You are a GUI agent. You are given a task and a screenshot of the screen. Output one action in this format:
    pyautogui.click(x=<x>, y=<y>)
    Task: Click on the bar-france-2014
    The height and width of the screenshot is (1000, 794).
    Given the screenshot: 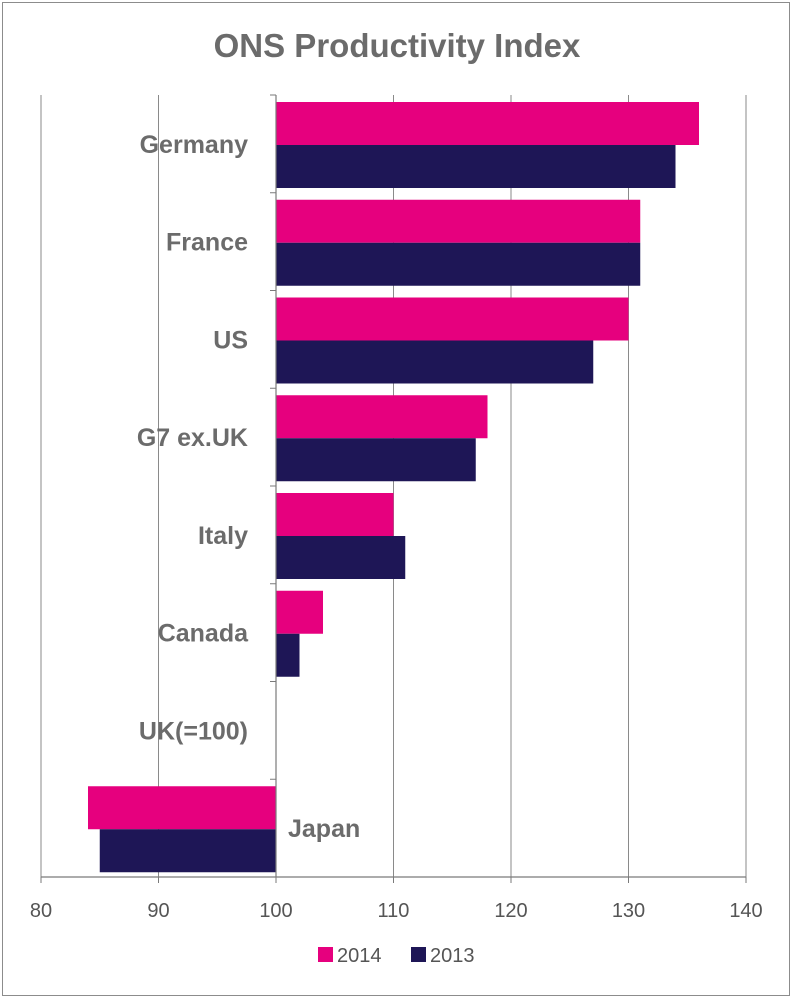 What is the action you would take?
    pyautogui.click(x=458, y=221)
    